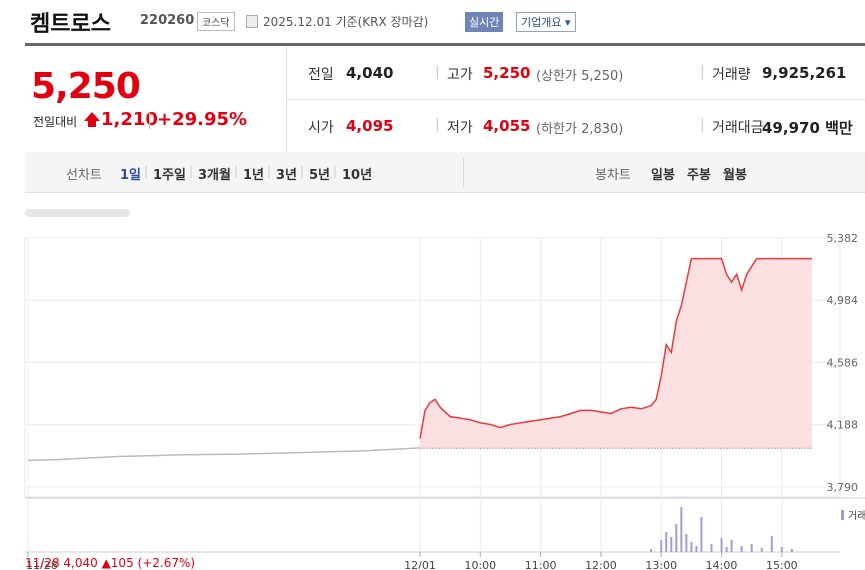 This screenshot has width=865, height=570. What do you see at coordinates (843, 362) in the screenshot?
I see `y-tick-label: 4,586` at bounding box center [843, 362].